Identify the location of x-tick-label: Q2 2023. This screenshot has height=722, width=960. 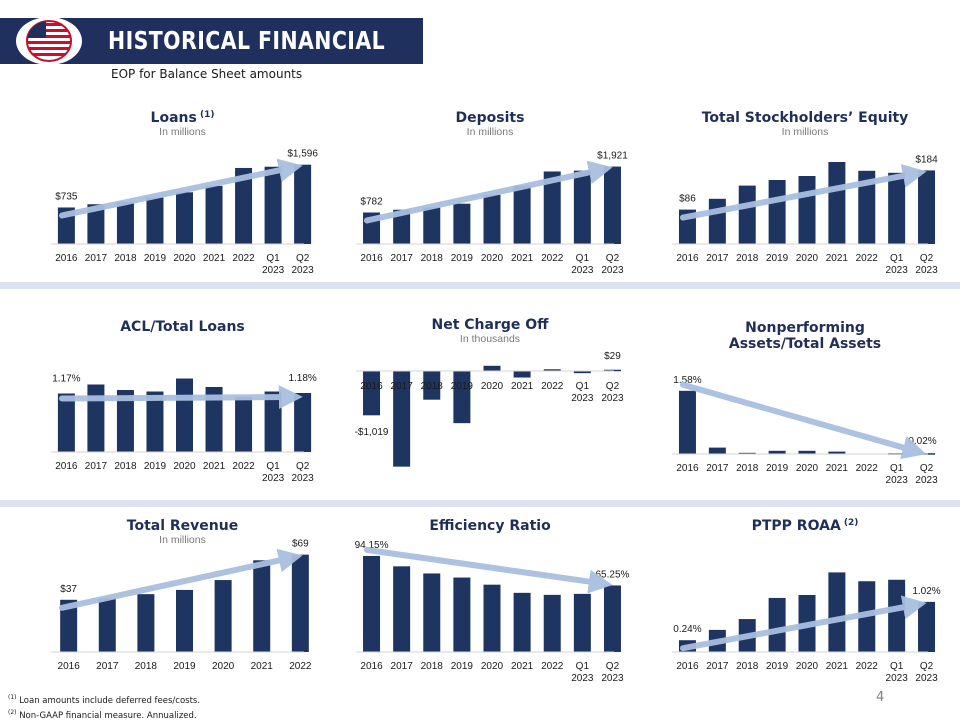
(302, 472).